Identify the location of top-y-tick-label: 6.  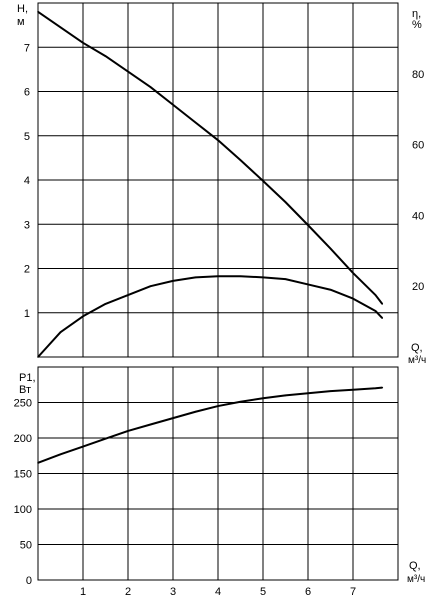
(27, 93).